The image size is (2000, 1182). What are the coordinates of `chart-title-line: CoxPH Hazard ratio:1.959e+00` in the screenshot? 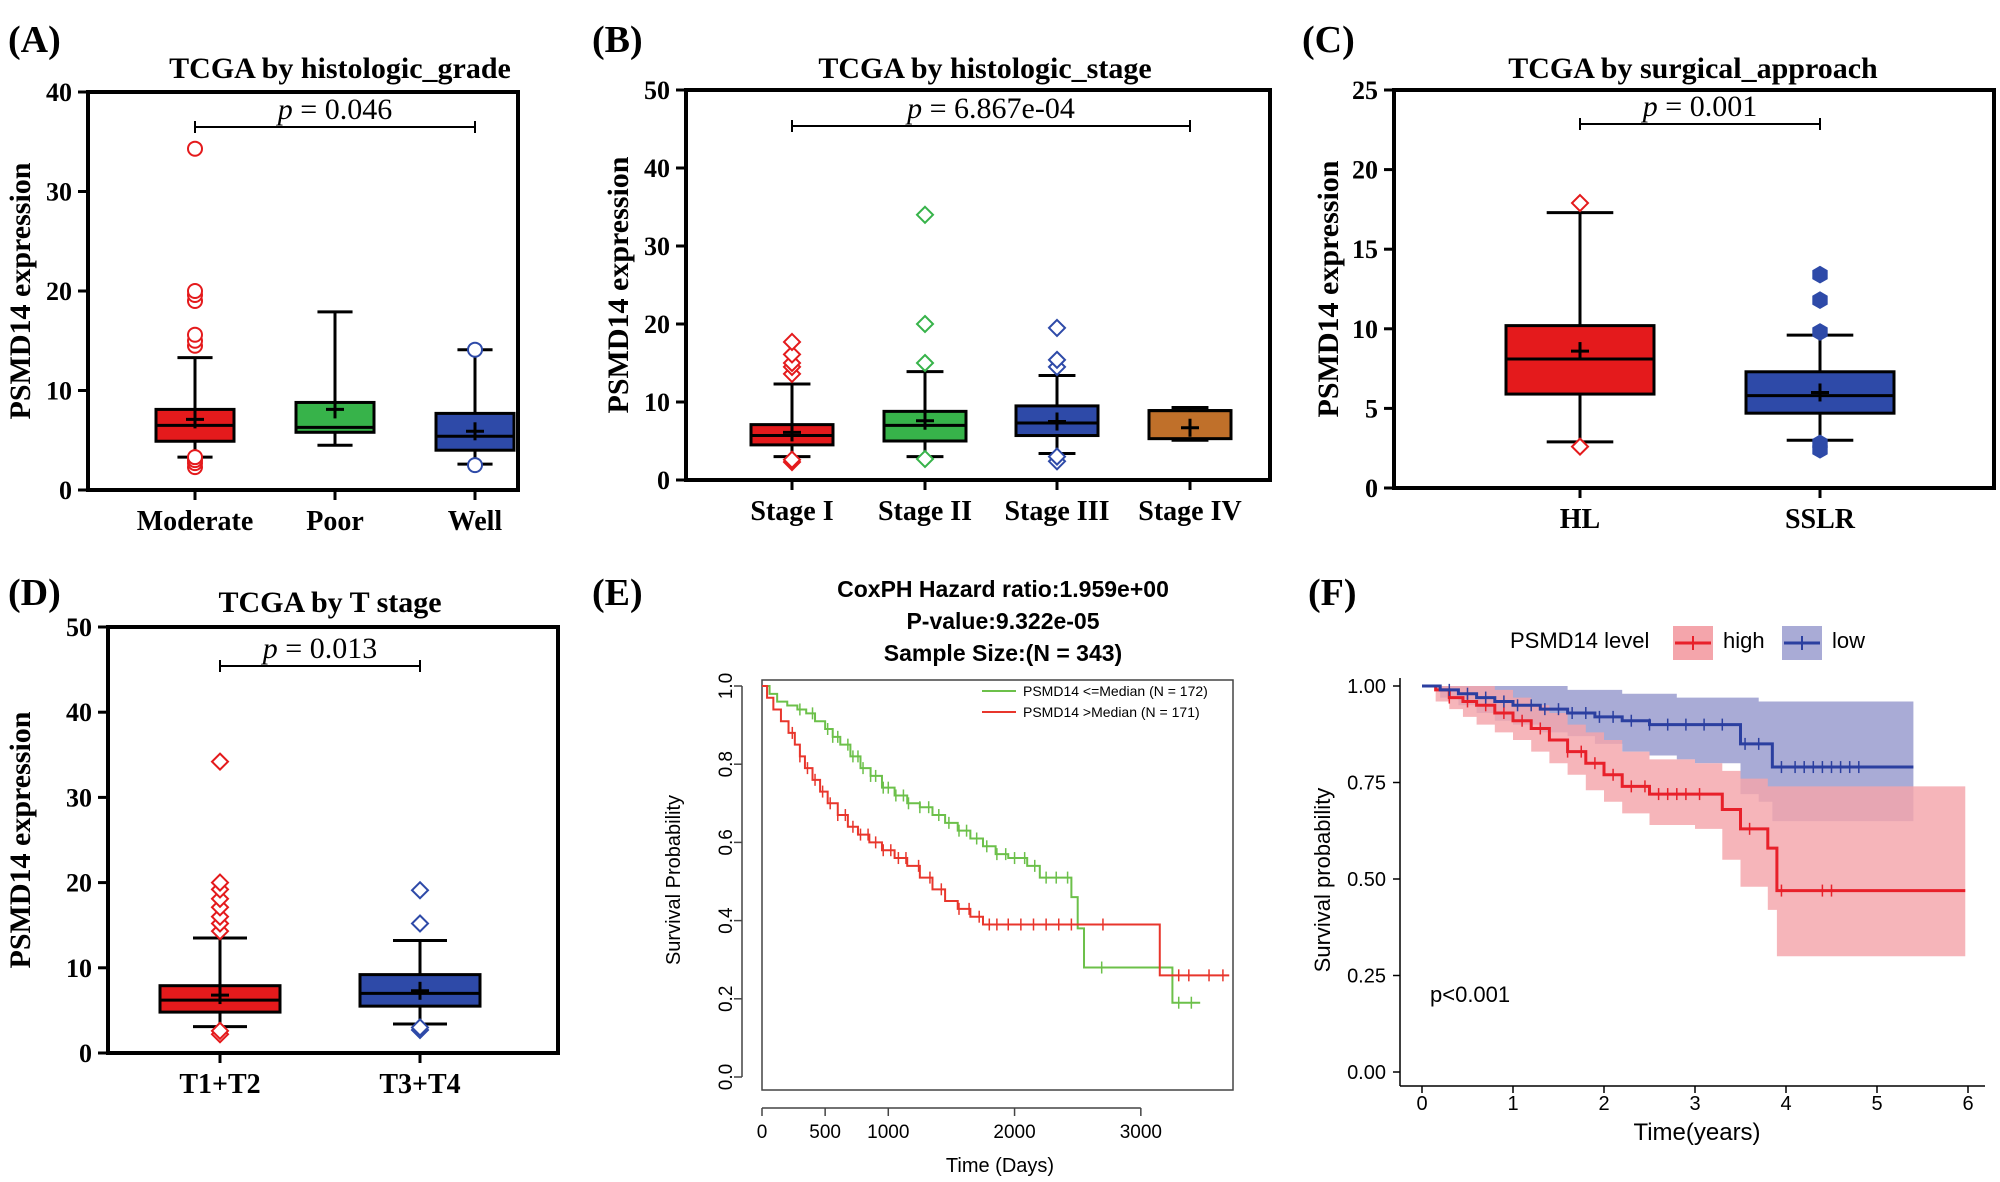 It's located at (1003, 589).